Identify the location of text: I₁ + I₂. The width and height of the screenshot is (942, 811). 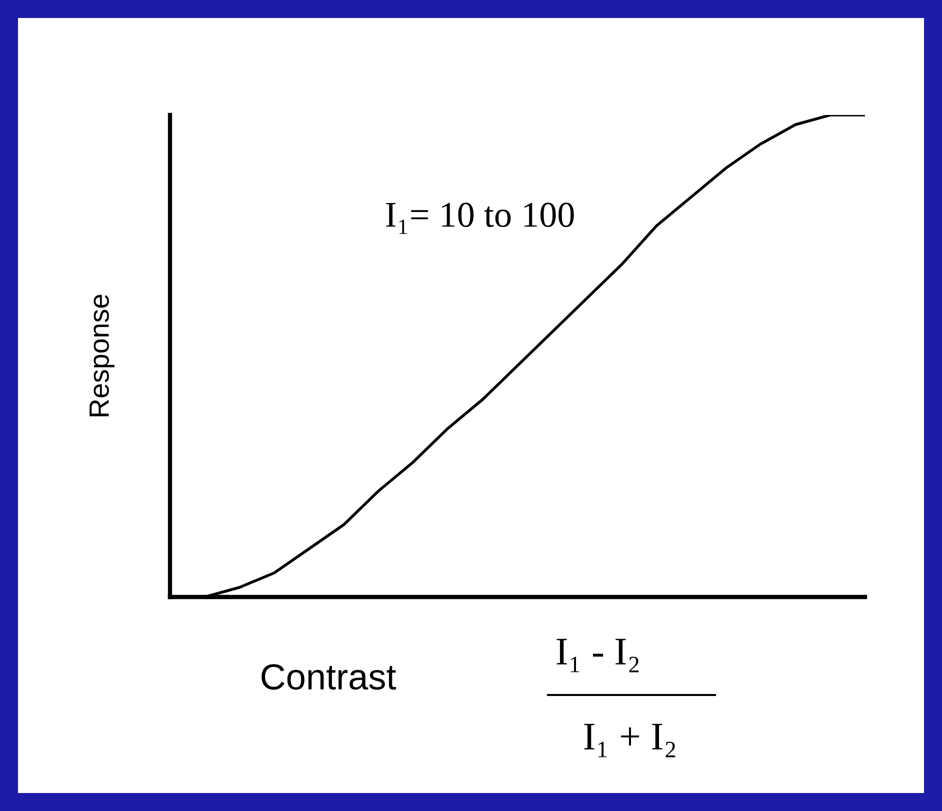
(630, 741).